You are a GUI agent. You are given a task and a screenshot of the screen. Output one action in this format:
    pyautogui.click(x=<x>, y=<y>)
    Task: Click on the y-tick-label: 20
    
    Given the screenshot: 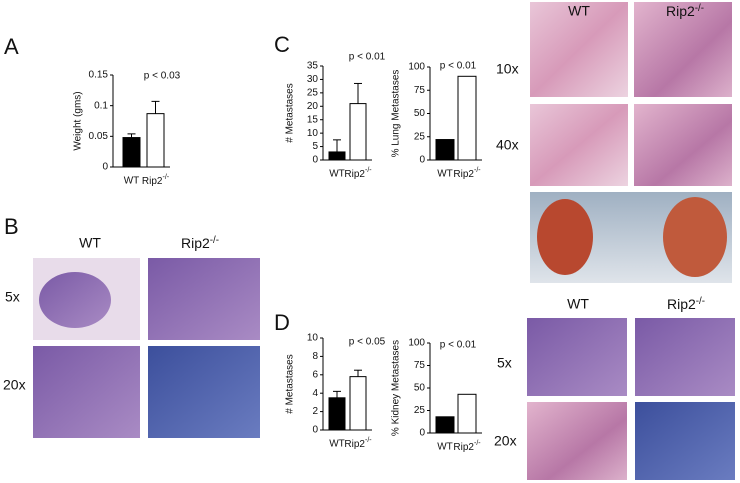 What is the action you would take?
    pyautogui.click(x=313, y=106)
    